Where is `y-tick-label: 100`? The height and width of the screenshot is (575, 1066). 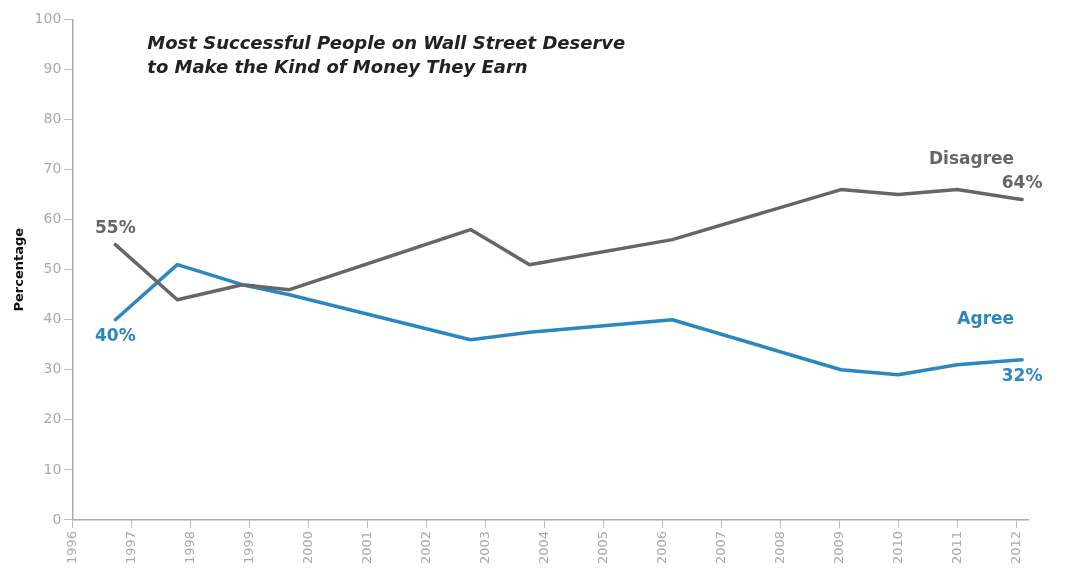
y-tick-label: 100 is located at coordinates (48, 18).